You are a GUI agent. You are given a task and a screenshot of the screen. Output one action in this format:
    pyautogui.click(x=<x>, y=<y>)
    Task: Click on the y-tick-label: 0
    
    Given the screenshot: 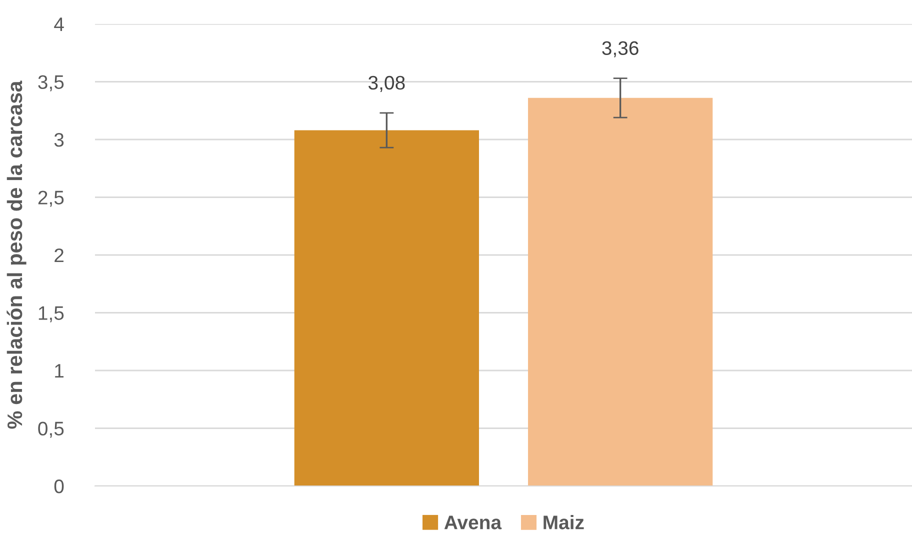 What is the action you would take?
    pyautogui.click(x=59, y=486)
    